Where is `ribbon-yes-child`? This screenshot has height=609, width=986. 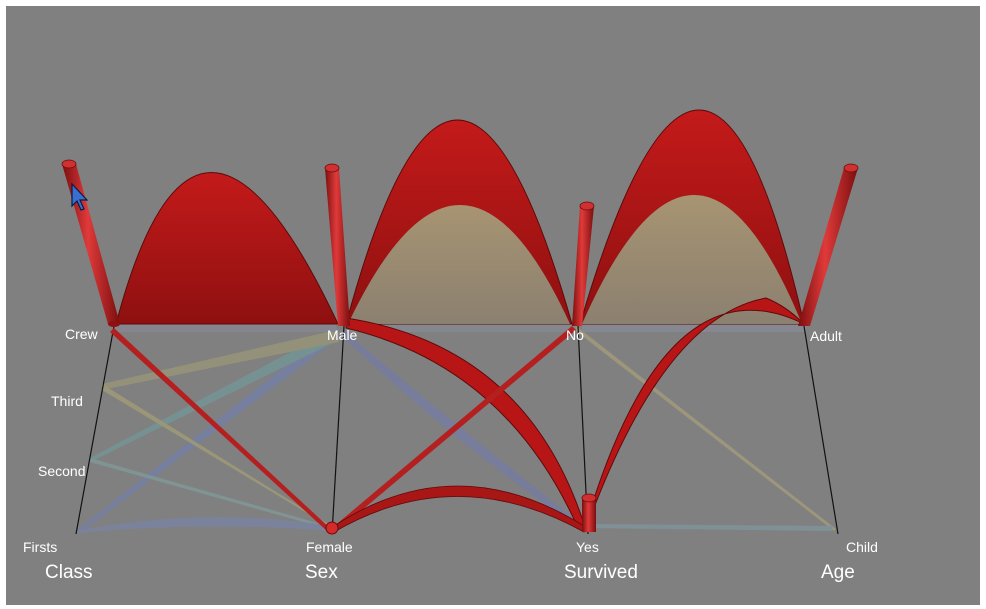
ribbon-yes-child is located at coordinates (708, 527).